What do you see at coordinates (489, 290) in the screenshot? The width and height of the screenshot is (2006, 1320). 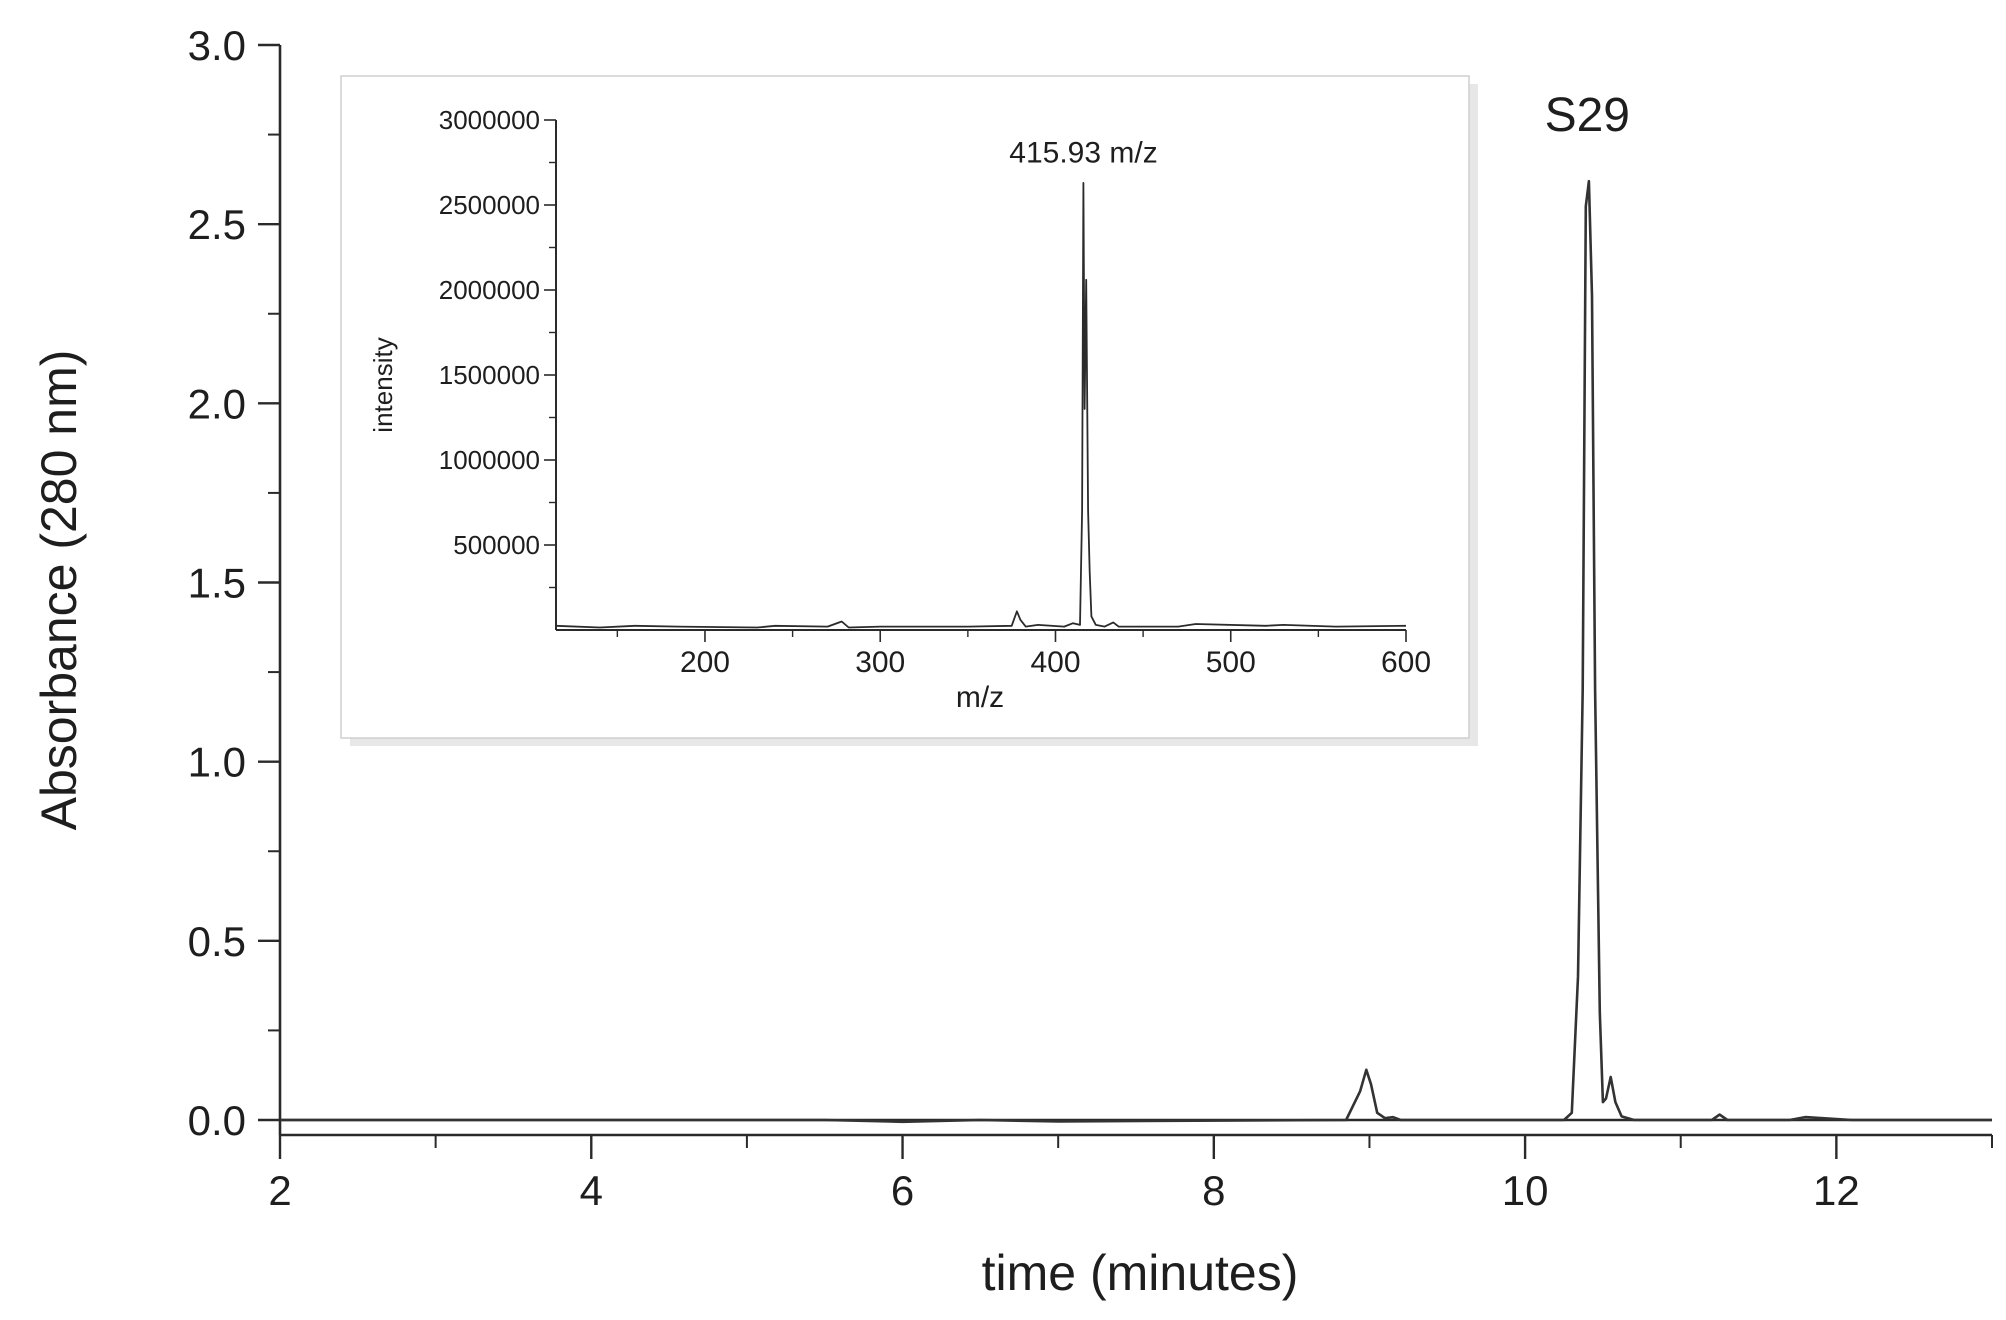 I see `inset-y-tick-label: 2000000` at bounding box center [489, 290].